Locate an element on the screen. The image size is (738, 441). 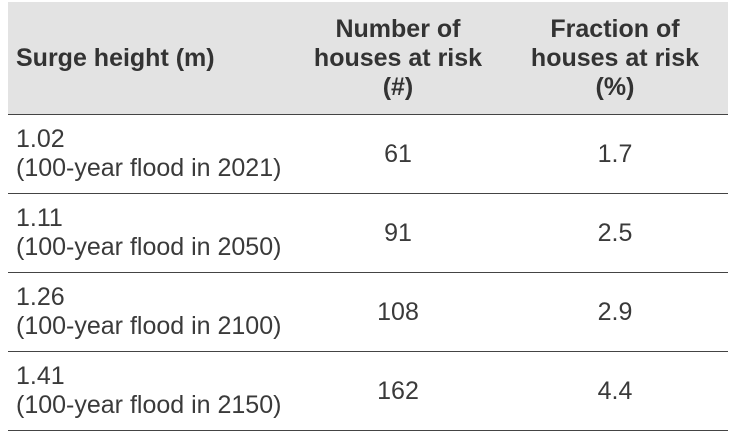
surge-height-cell: 1.26 (100-year flood in 2100) is located at coordinates (151, 312).